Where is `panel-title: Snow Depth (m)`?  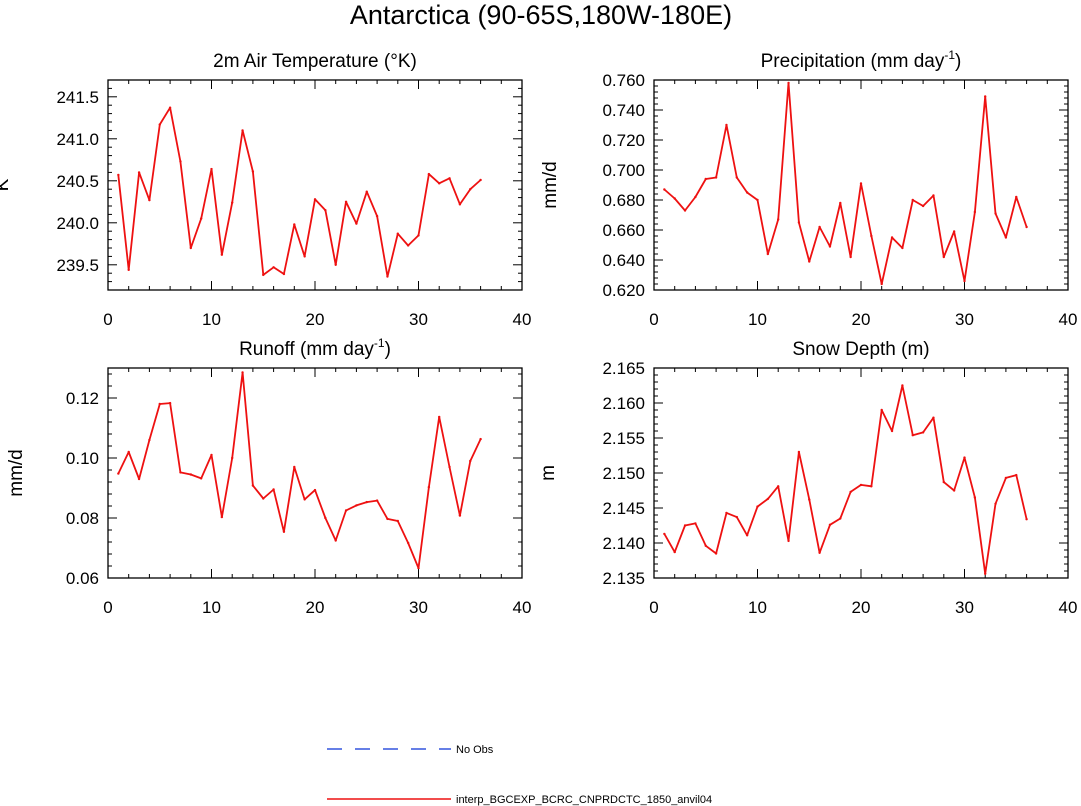 panel-title: Snow Depth (m) is located at coordinates (860, 349).